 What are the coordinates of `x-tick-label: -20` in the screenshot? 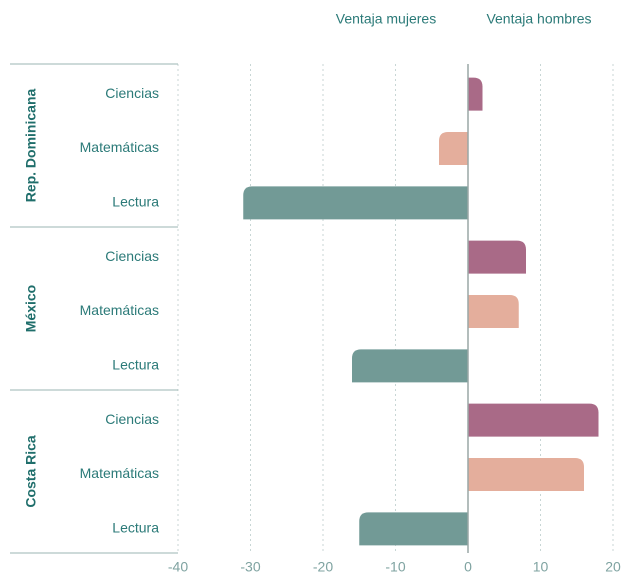 It's located at (323, 567).